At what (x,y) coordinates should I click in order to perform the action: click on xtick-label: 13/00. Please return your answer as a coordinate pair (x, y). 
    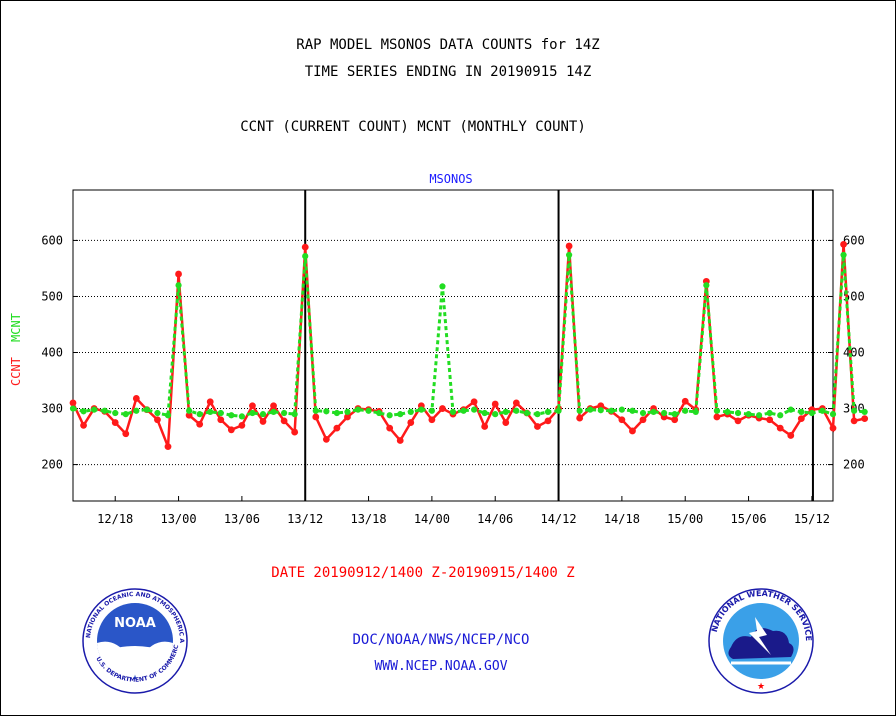
    Looking at the image, I should click on (178, 519).